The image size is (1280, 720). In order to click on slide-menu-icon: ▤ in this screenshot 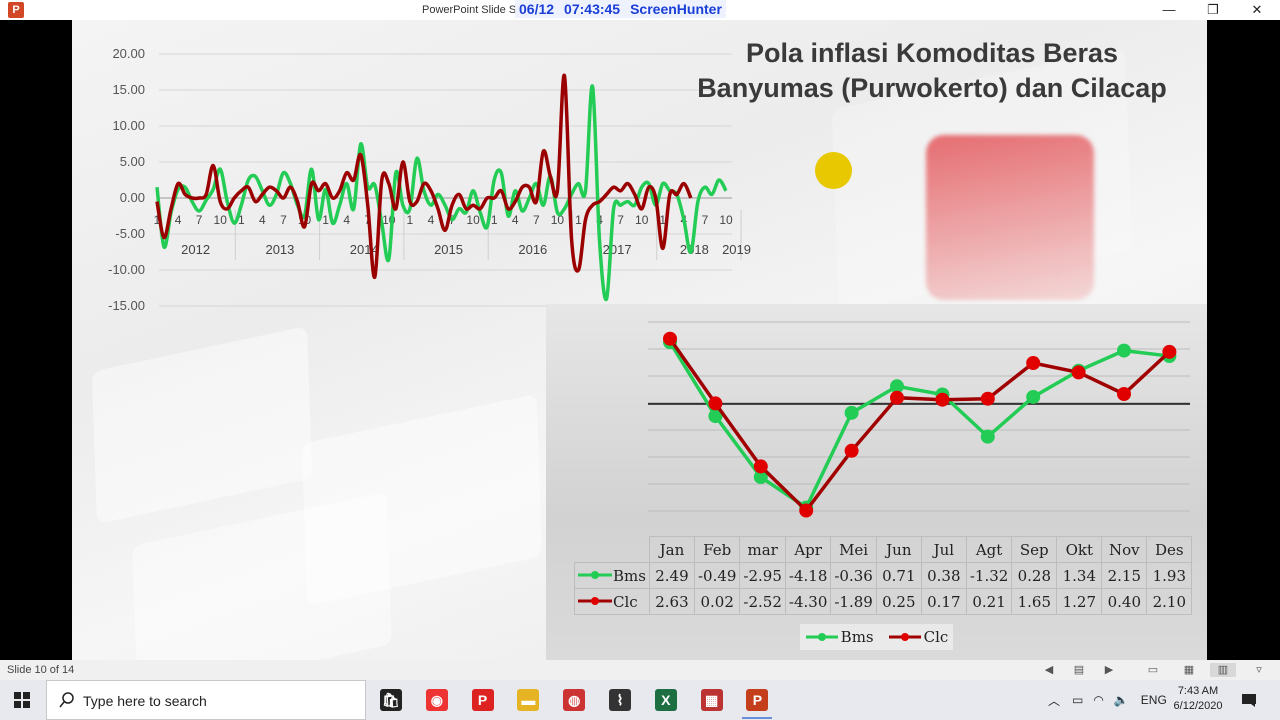, I will do `click(1079, 670)`.